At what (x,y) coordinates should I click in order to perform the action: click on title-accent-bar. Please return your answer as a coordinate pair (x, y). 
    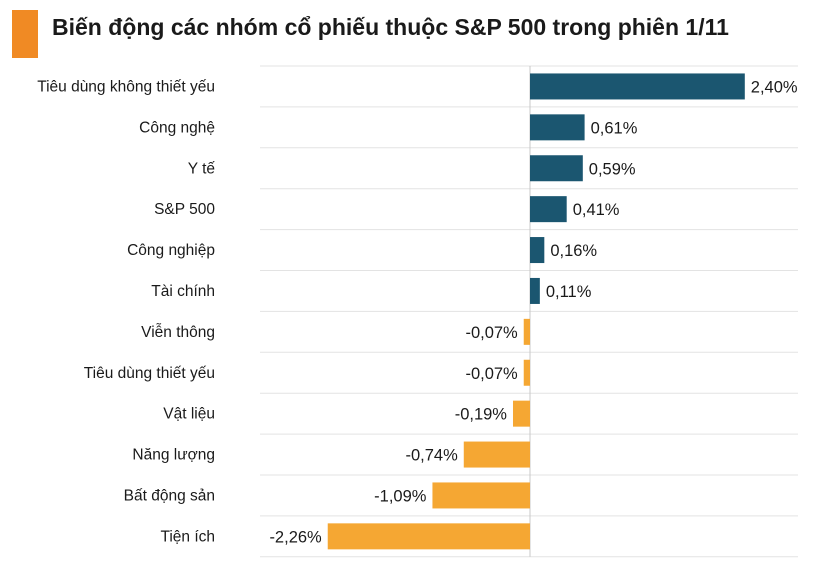
    Looking at the image, I should click on (25, 34).